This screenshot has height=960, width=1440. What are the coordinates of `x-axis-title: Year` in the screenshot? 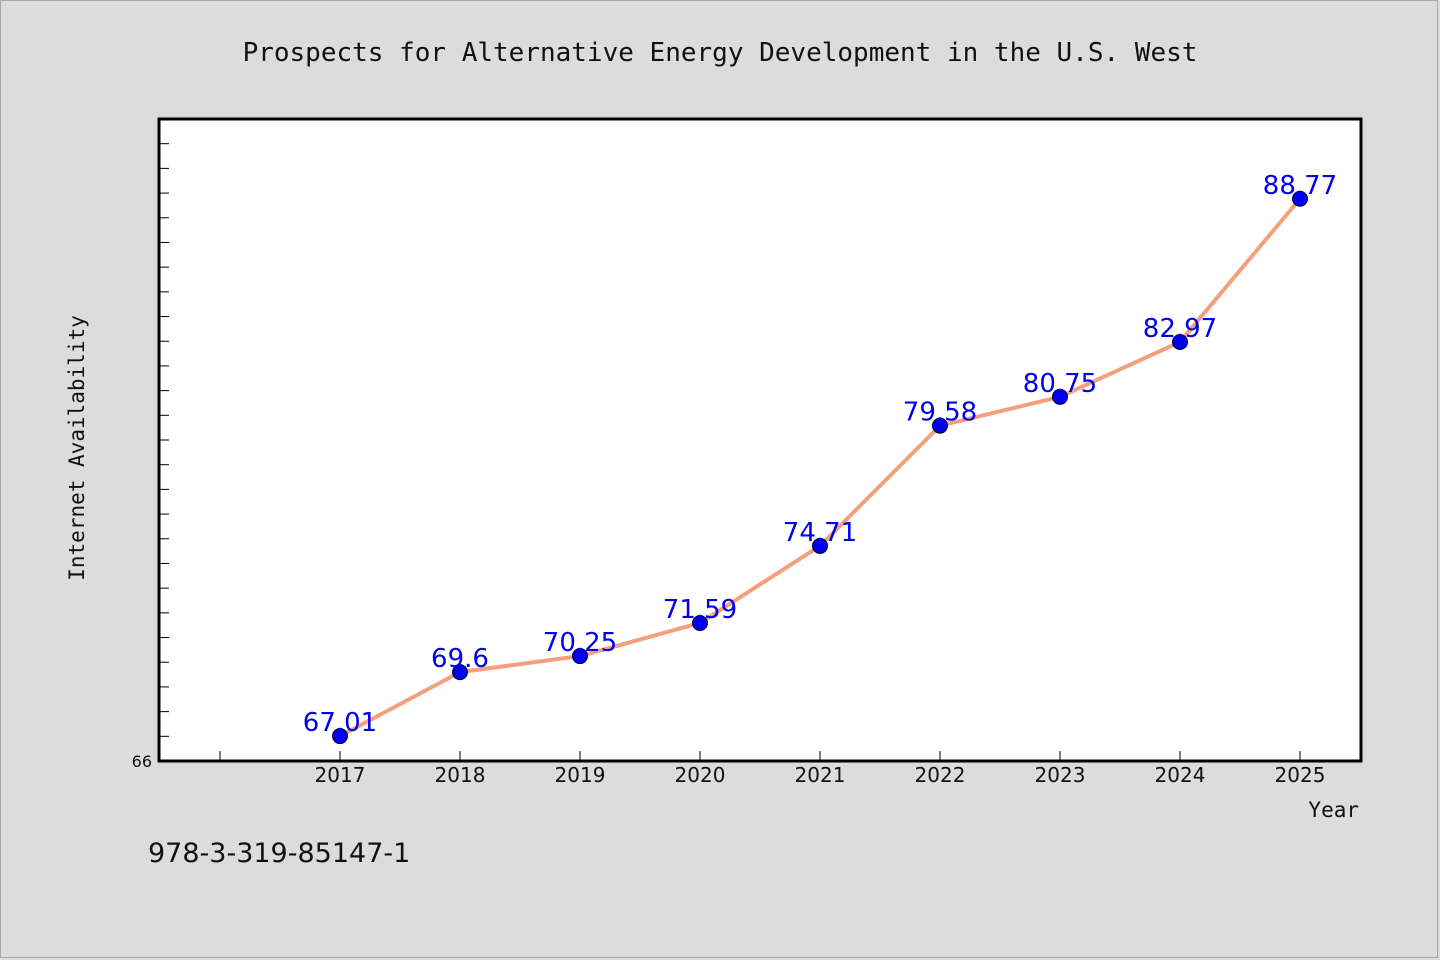 It's located at (1333, 810).